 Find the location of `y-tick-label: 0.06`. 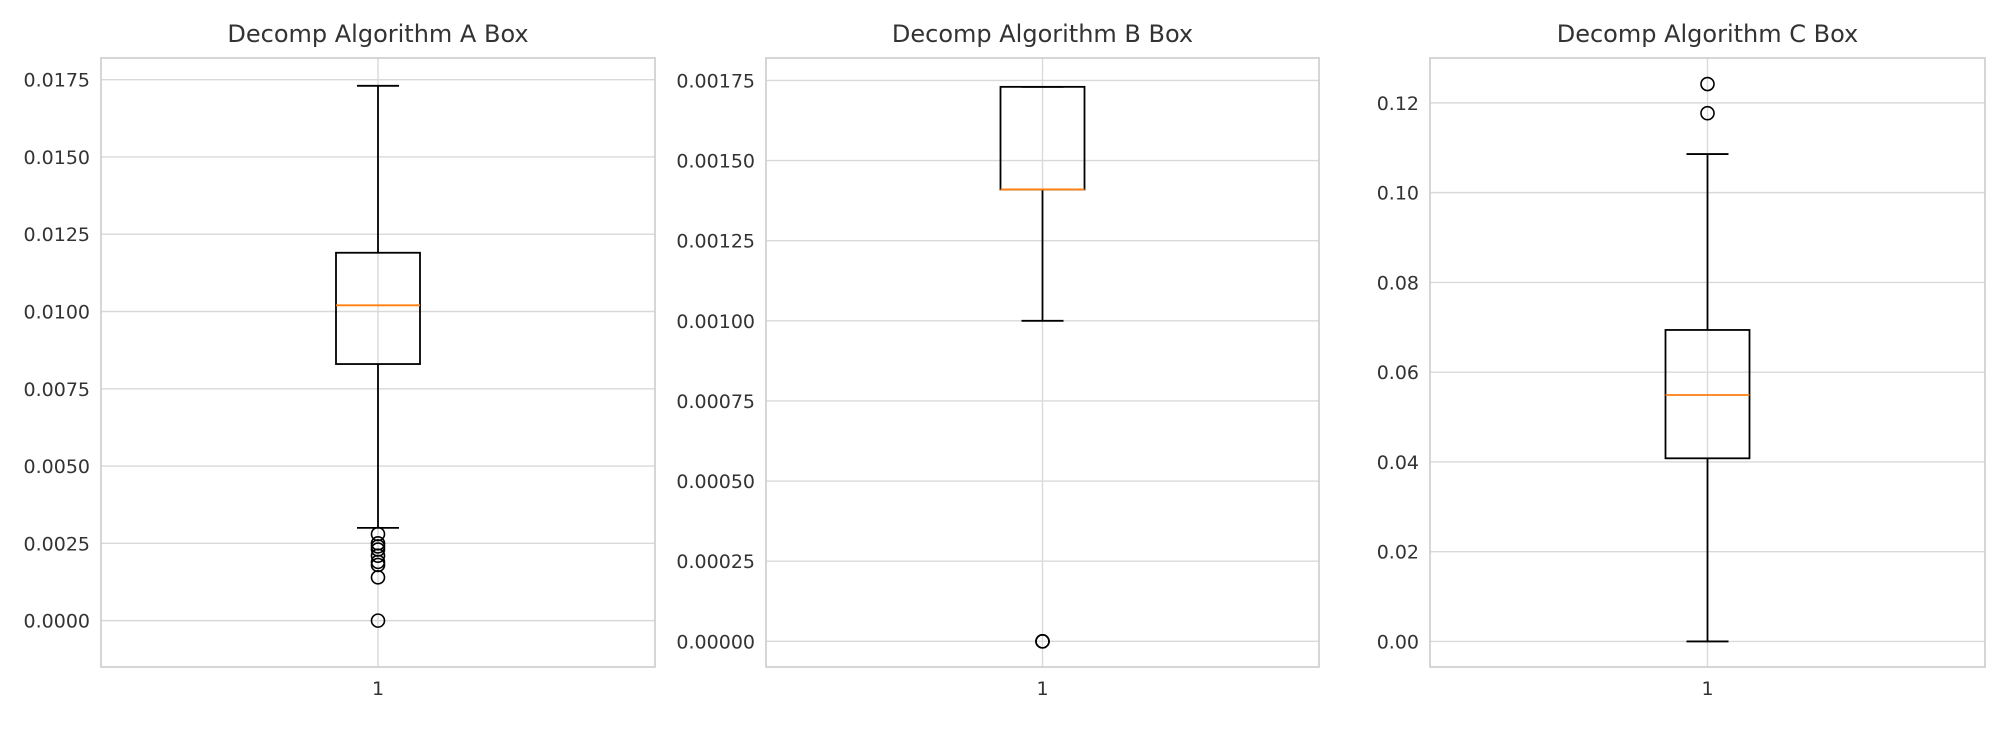

y-tick-label: 0.06 is located at coordinates (1398, 373).